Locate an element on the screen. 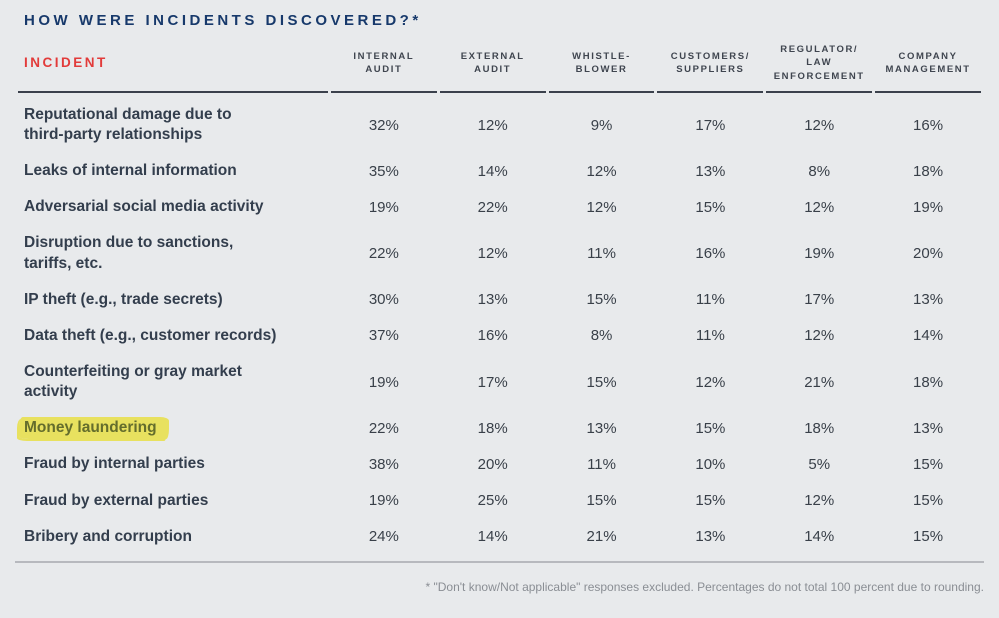  incident-column-header: INCIDENT is located at coordinates (173, 68).